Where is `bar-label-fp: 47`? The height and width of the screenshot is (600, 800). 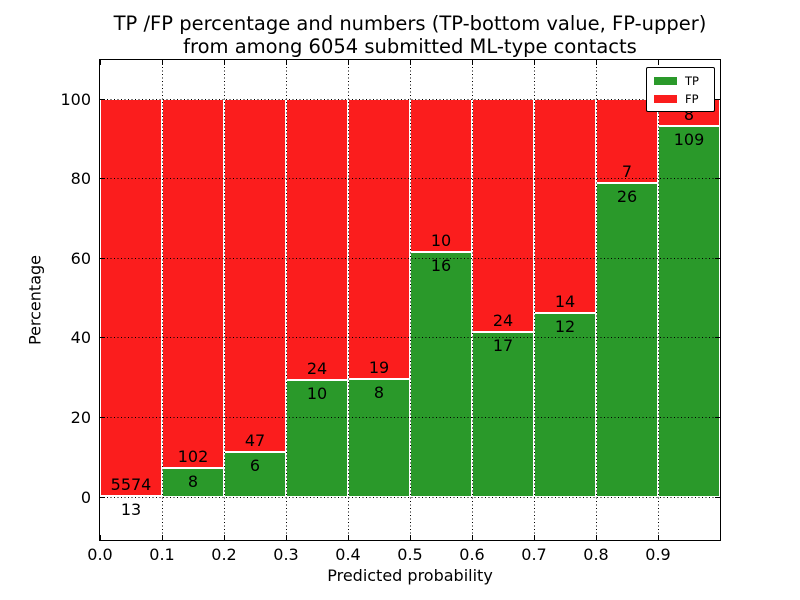
bar-label-fp: 47 is located at coordinates (255, 440).